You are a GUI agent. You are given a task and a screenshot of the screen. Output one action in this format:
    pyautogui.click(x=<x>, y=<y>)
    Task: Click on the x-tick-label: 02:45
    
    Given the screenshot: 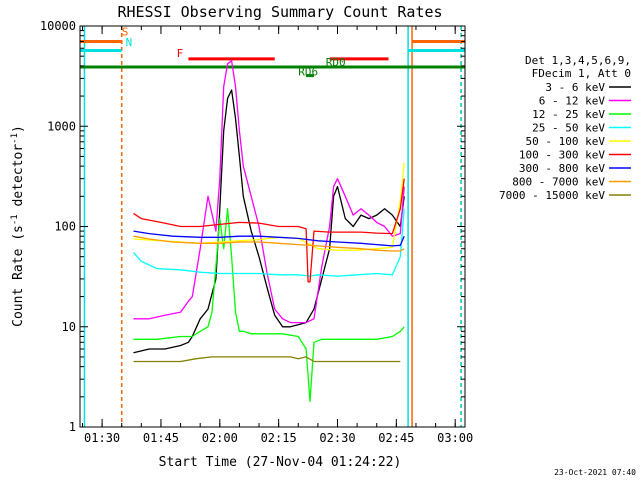 What is the action you would take?
    pyautogui.click(x=396, y=438)
    